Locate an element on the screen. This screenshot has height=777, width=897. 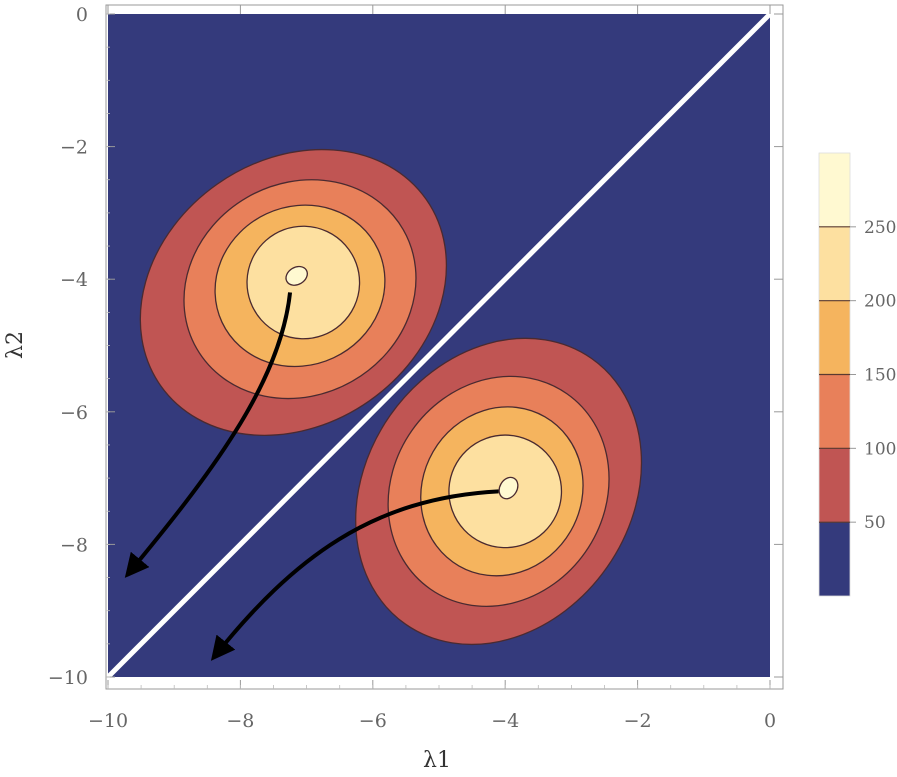
colorbar-tick-label: 250 is located at coordinates (880, 228).